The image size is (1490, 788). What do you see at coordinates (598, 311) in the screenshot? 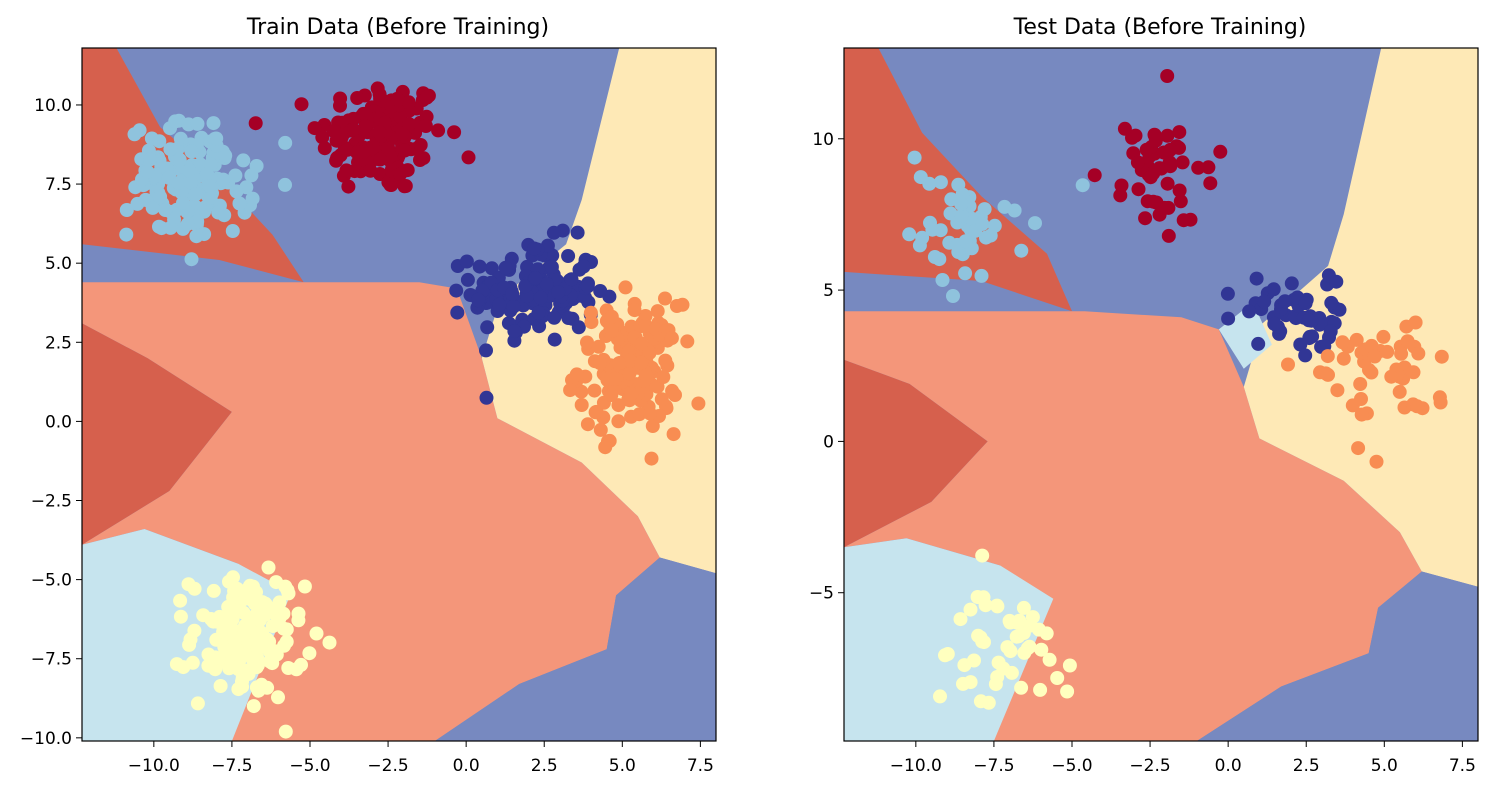
I see `train-region-light-yellow` at bounding box center [598, 311].